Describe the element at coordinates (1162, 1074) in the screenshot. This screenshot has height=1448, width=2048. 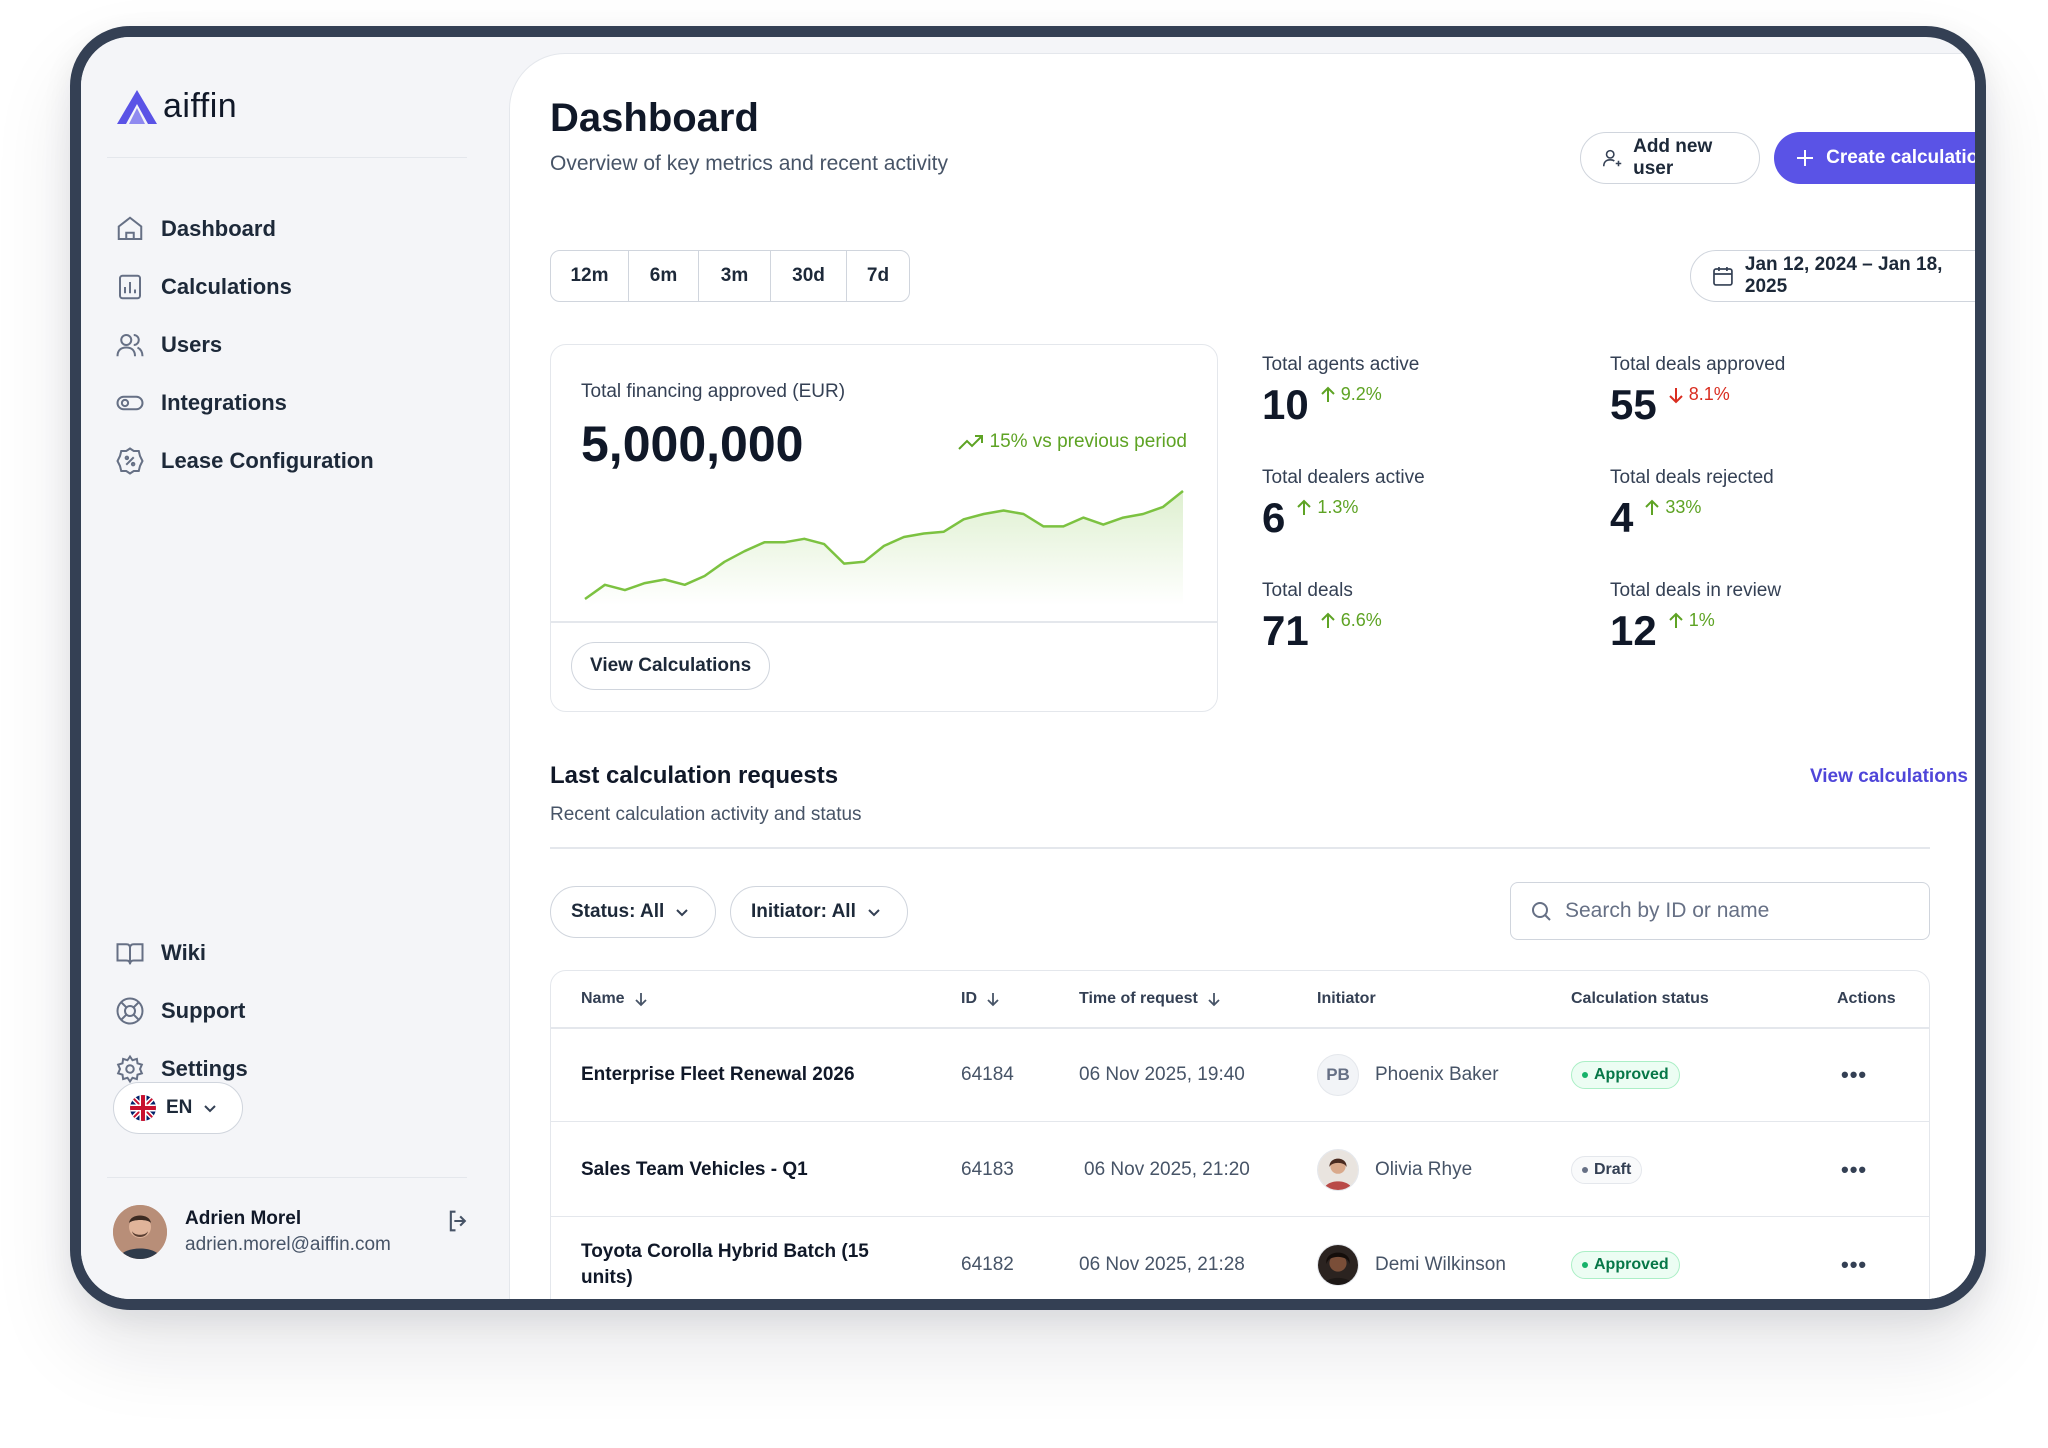
I see `cell-time: 06 Nov 2025, 19:40` at that location.